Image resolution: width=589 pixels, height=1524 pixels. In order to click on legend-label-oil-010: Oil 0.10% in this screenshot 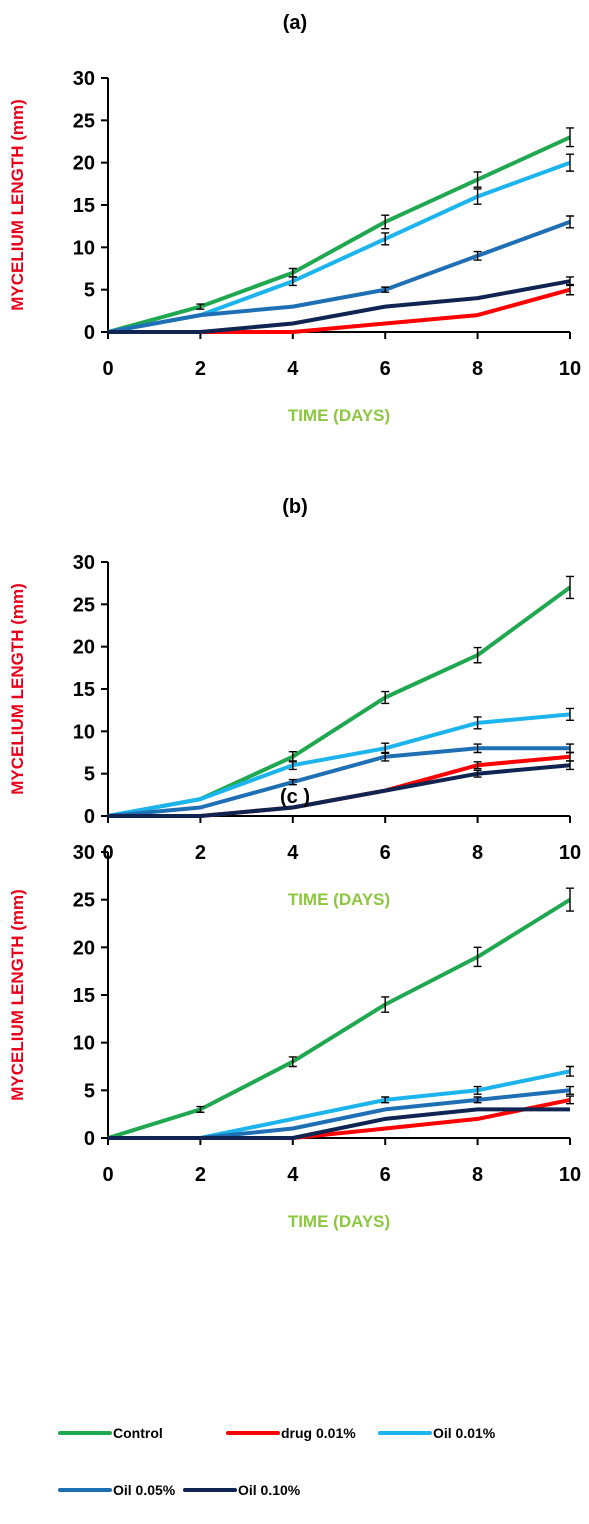, I will do `click(269, 1490)`.